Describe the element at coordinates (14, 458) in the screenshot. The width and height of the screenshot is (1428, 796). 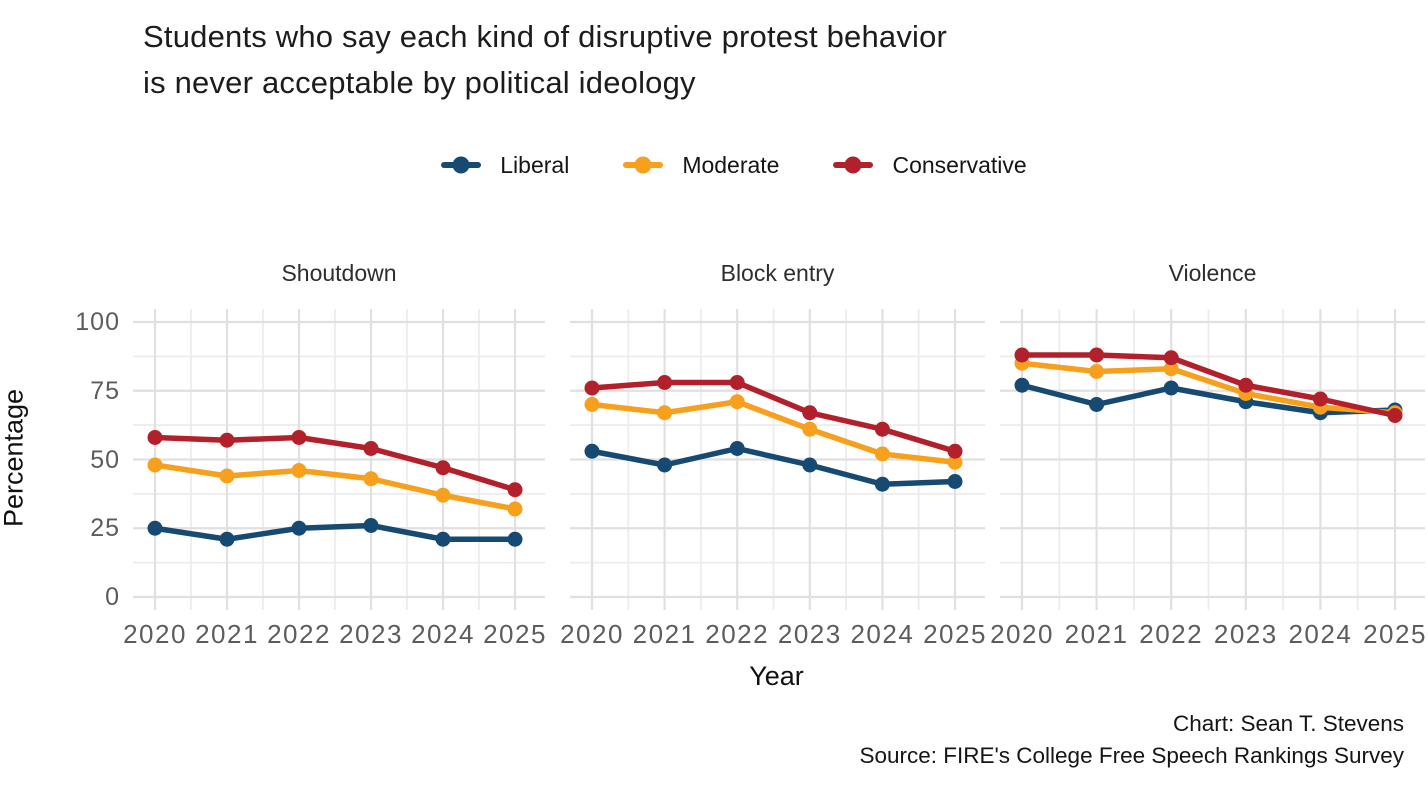
I see `y-axis-label: Percentage` at that location.